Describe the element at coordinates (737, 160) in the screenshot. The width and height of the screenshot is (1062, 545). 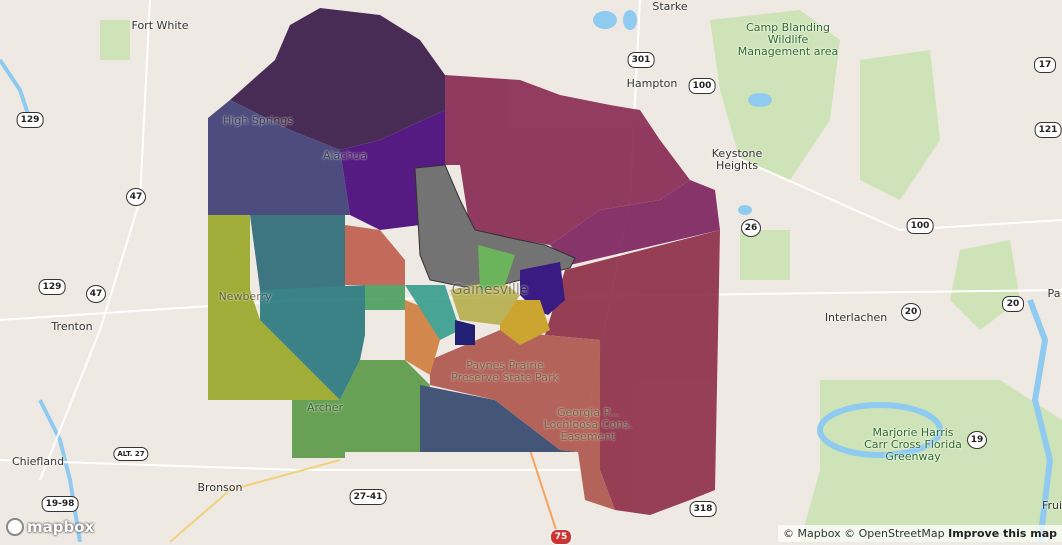
I see `place-label-keystone-heights: Keystone Heights` at that location.